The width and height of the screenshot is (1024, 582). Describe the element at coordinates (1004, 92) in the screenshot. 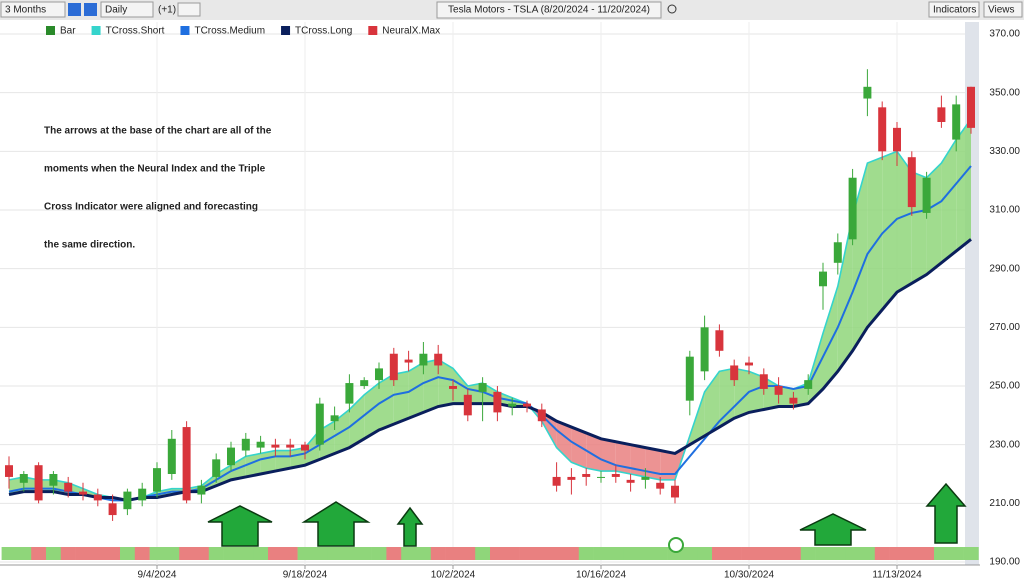

I see `y-tick-label: 350.00` at that location.